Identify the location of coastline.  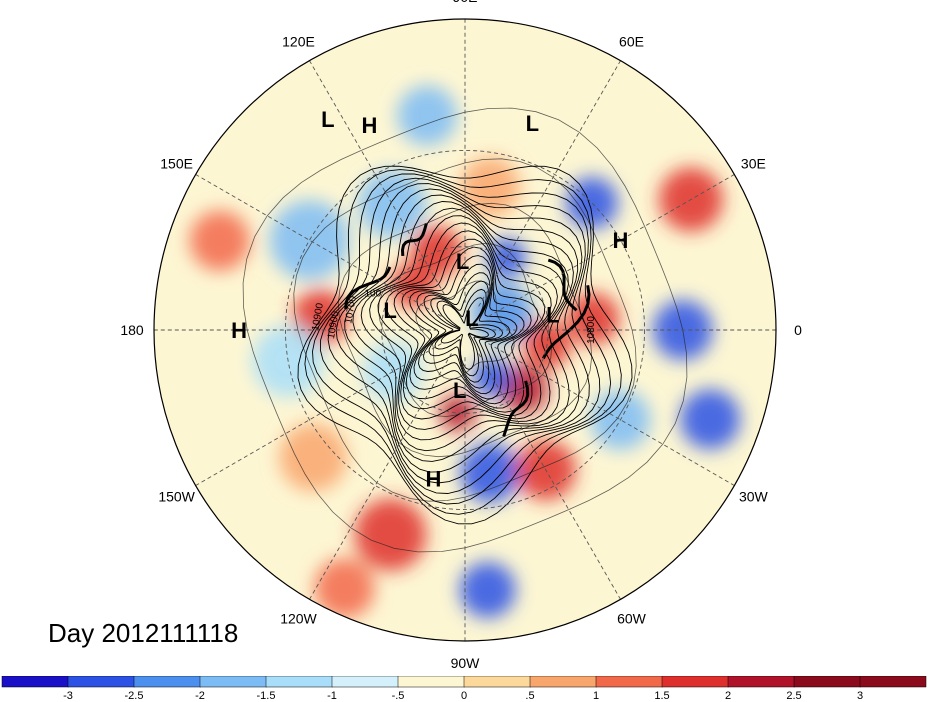
(465, 330).